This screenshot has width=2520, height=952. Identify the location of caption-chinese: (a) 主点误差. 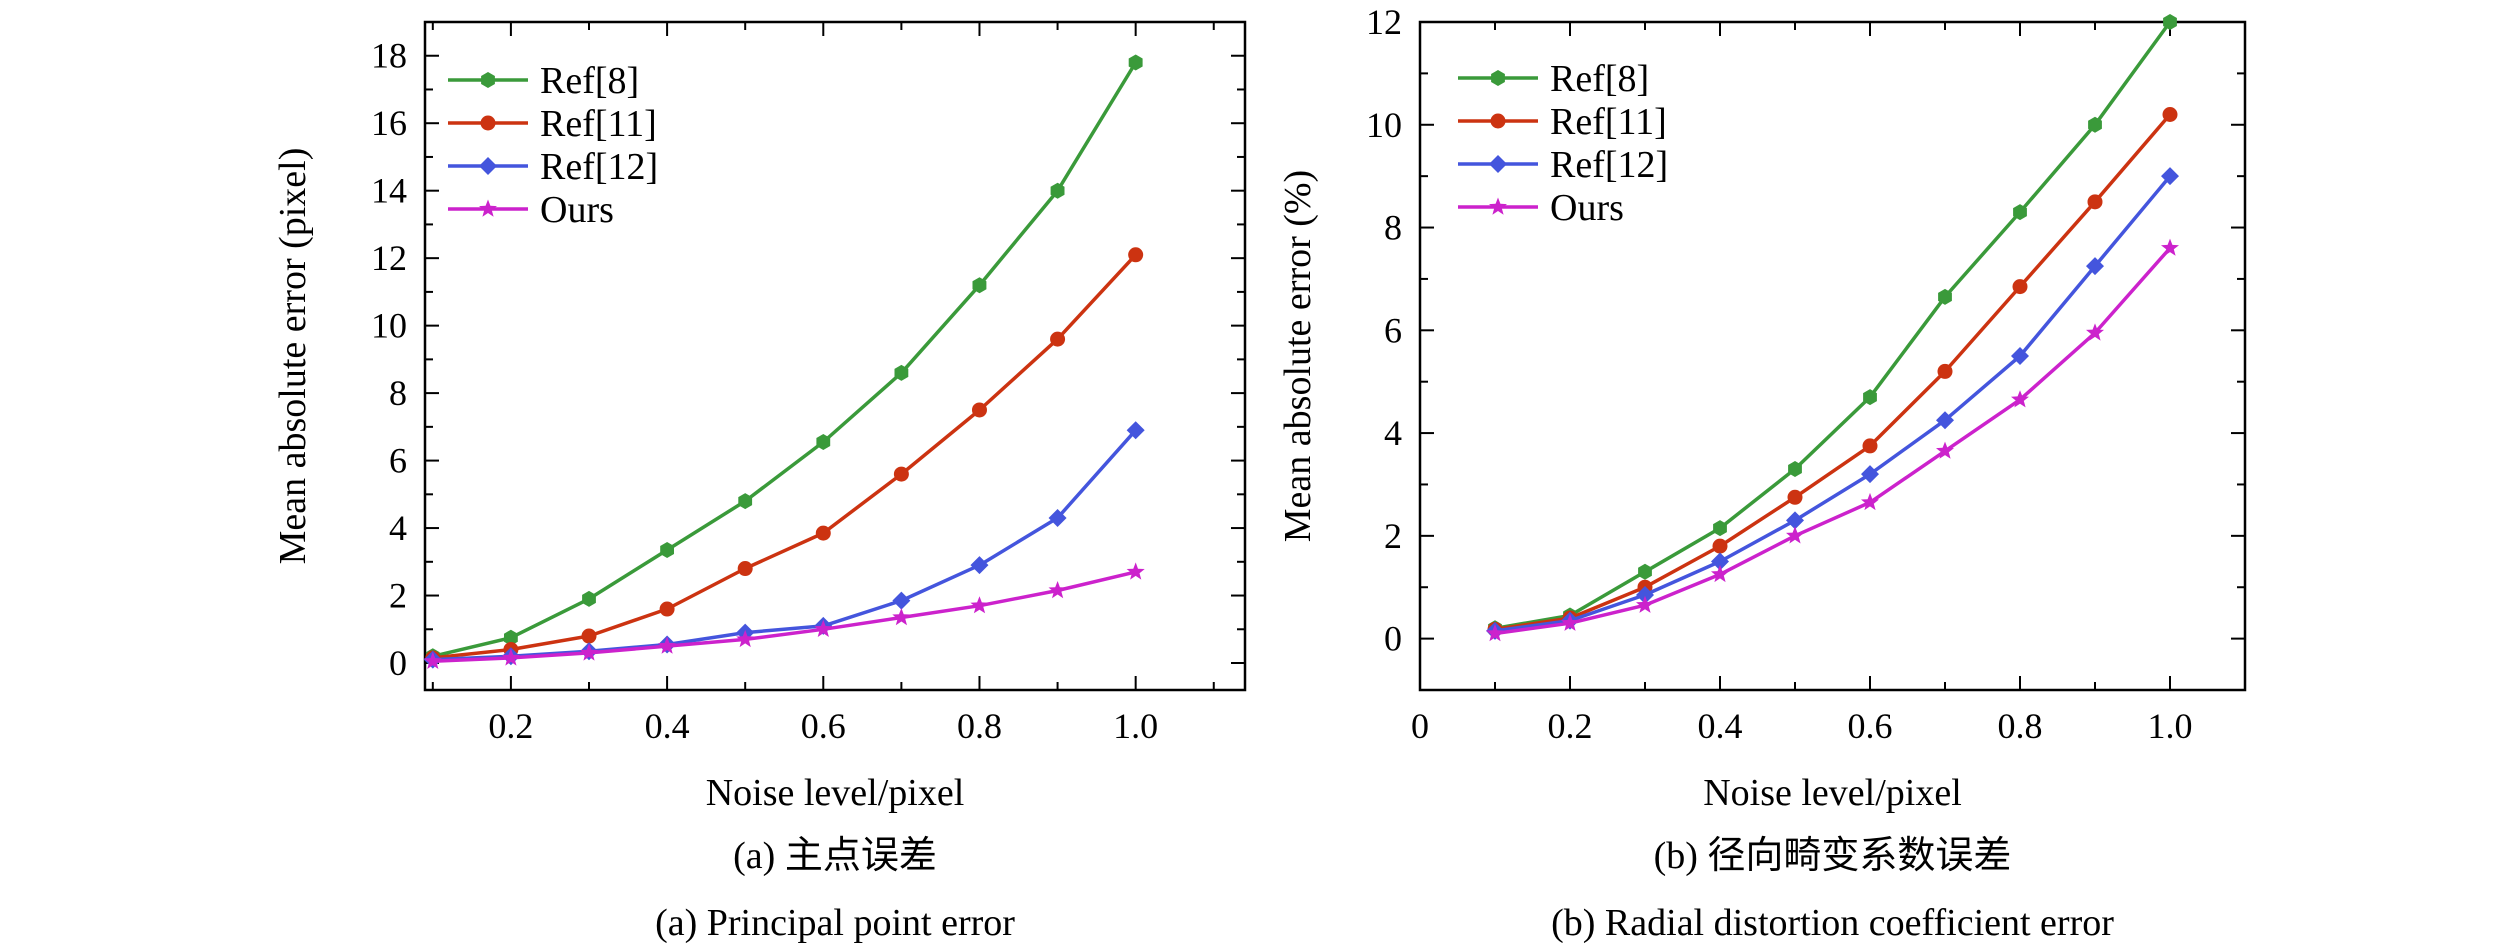
(835, 856).